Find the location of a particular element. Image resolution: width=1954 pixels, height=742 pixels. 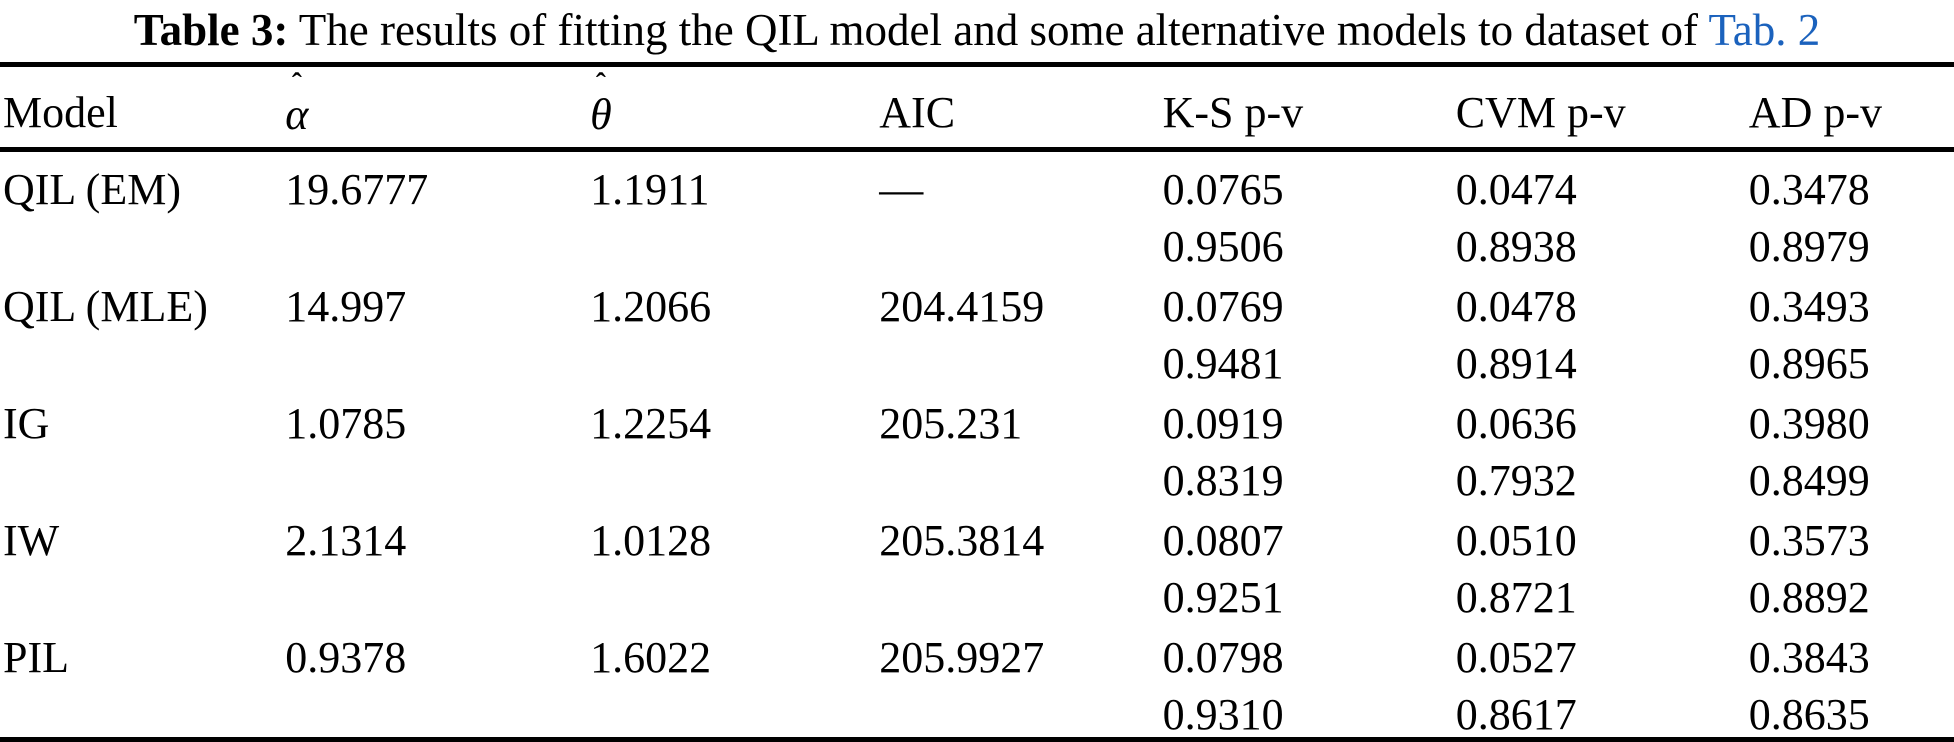

cvm-stat-pv-cell: 0.0478 0.8914 is located at coordinates (1516, 335).